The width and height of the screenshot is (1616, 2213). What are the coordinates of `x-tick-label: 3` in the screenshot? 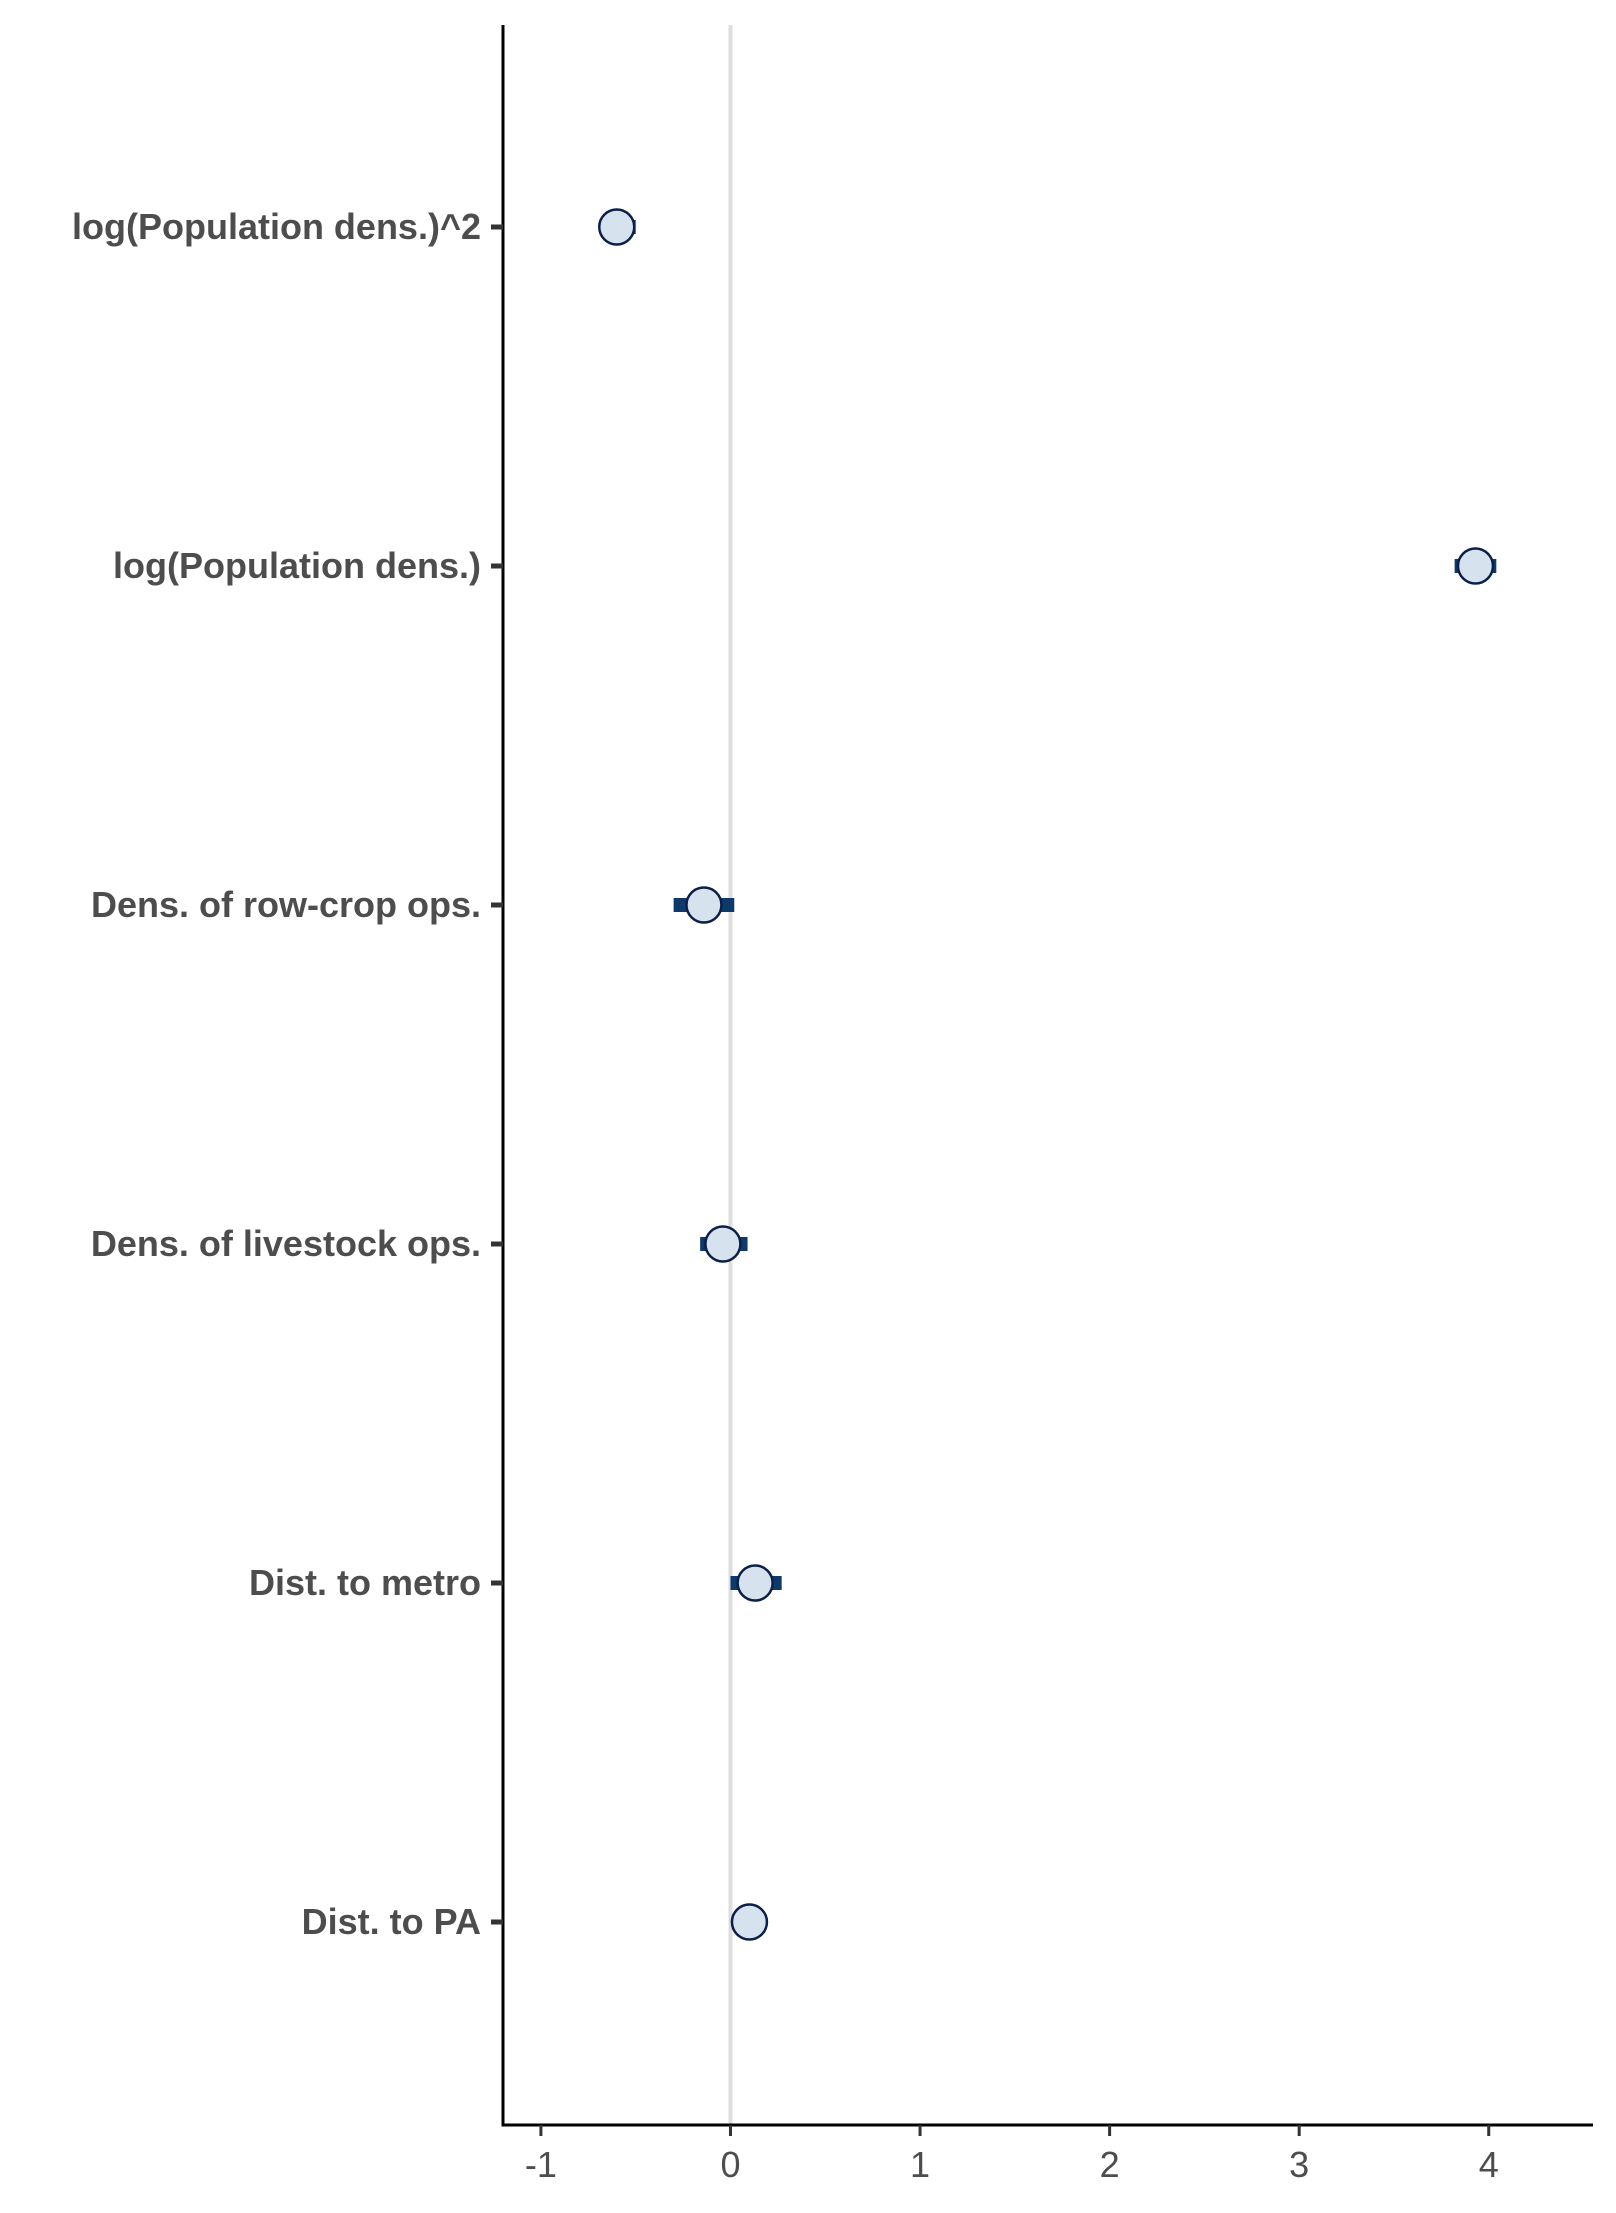 It's located at (1299, 2164).